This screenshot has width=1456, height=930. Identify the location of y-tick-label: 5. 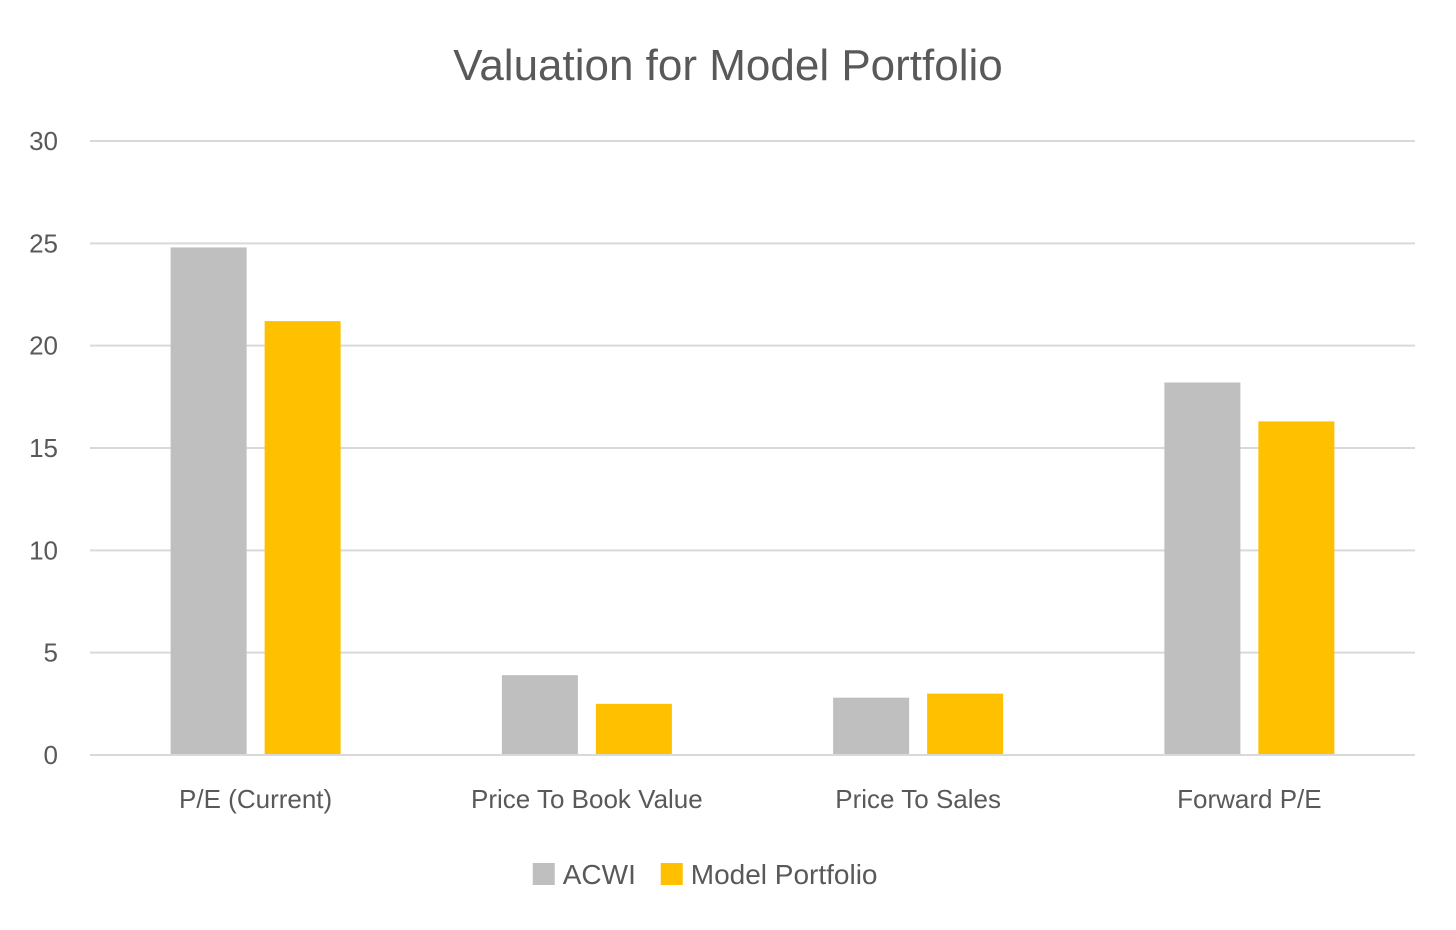
(51, 653).